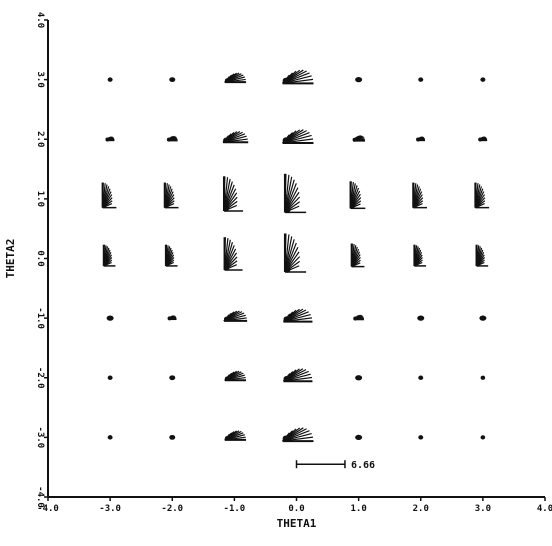 This screenshot has width=552, height=546. Describe the element at coordinates (40, 318) in the screenshot. I see `y-tick-label: -1.0` at that location.